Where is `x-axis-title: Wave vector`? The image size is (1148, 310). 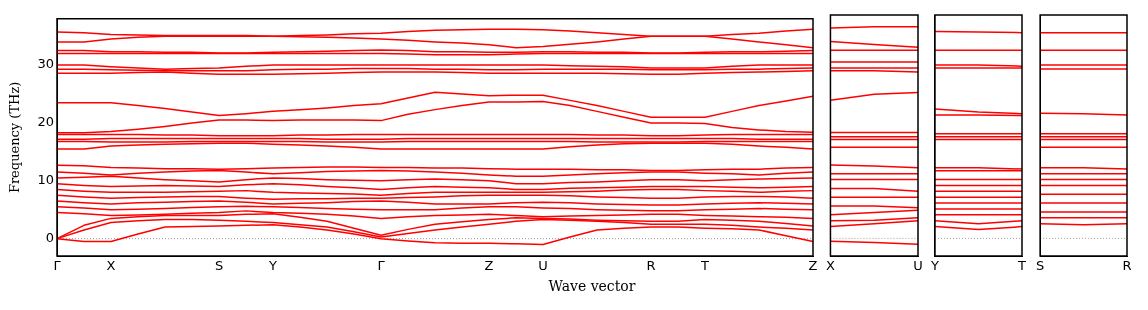 x-axis-title: Wave vector is located at coordinates (592, 286).